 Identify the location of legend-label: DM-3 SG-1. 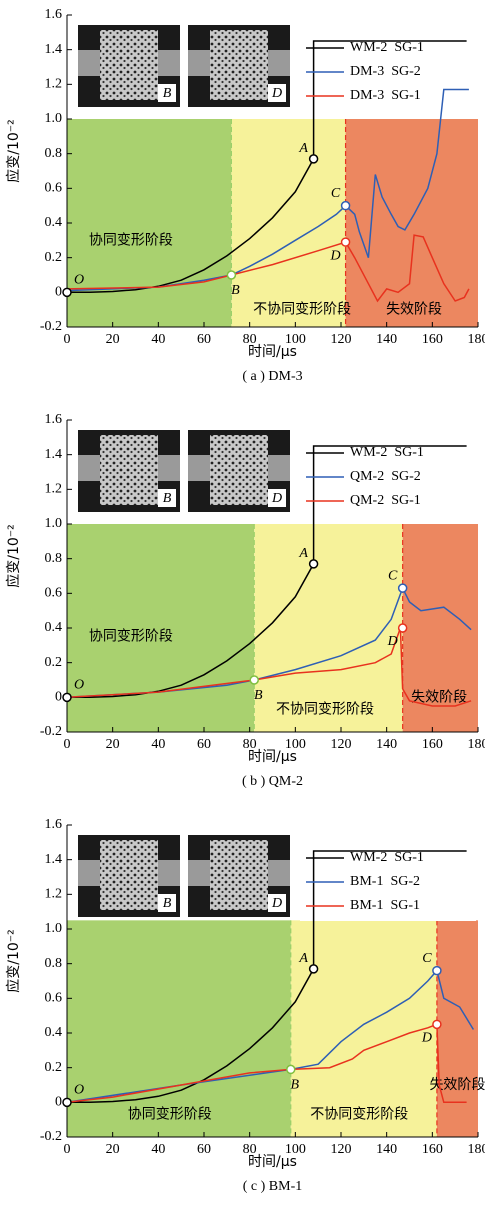
(385, 95).